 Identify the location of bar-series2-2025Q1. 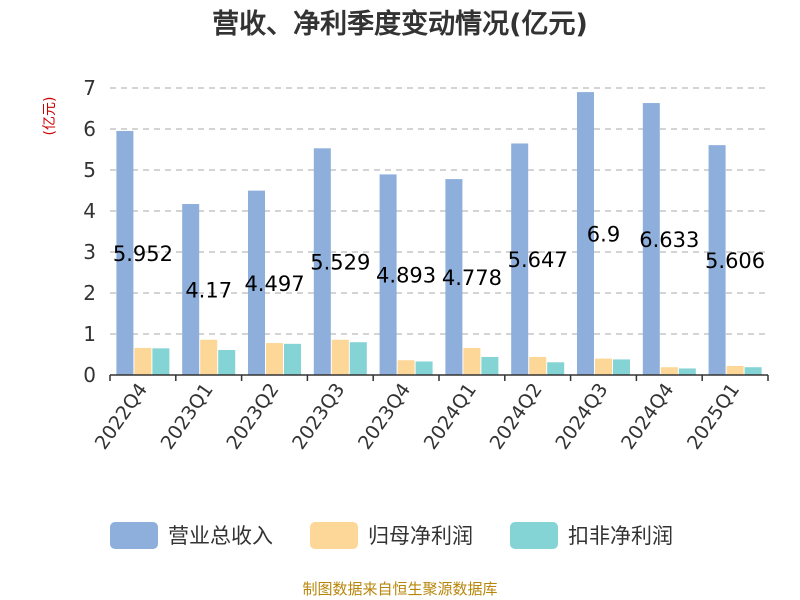
(735, 370).